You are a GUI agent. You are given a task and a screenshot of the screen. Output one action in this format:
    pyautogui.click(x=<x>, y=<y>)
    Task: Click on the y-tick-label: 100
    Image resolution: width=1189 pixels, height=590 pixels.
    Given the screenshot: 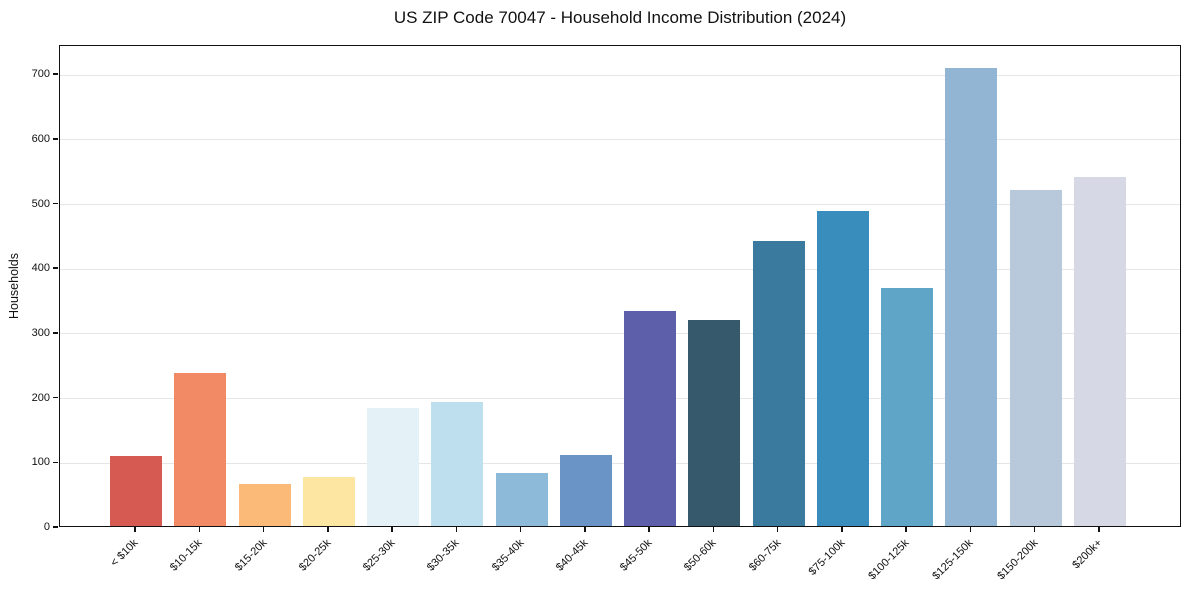 What is the action you would take?
    pyautogui.click(x=40, y=462)
    